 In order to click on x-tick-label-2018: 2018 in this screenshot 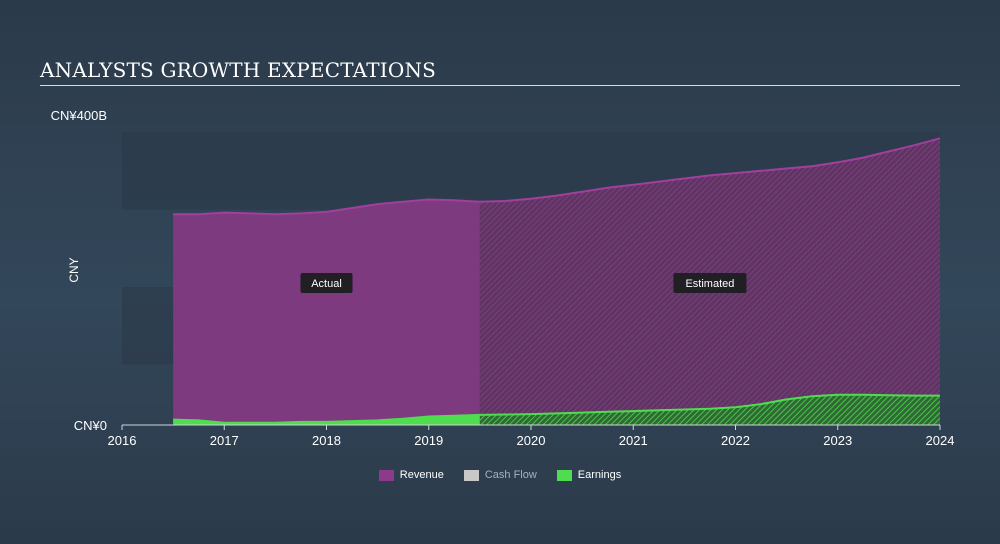, I will do `click(326, 440)`.